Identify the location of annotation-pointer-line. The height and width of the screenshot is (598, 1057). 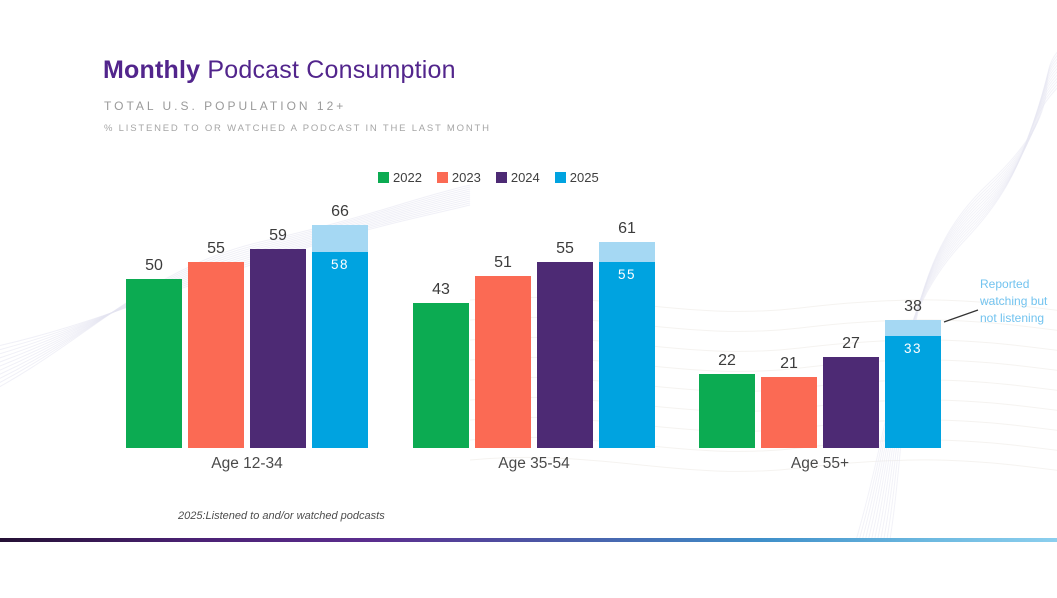
(961, 316).